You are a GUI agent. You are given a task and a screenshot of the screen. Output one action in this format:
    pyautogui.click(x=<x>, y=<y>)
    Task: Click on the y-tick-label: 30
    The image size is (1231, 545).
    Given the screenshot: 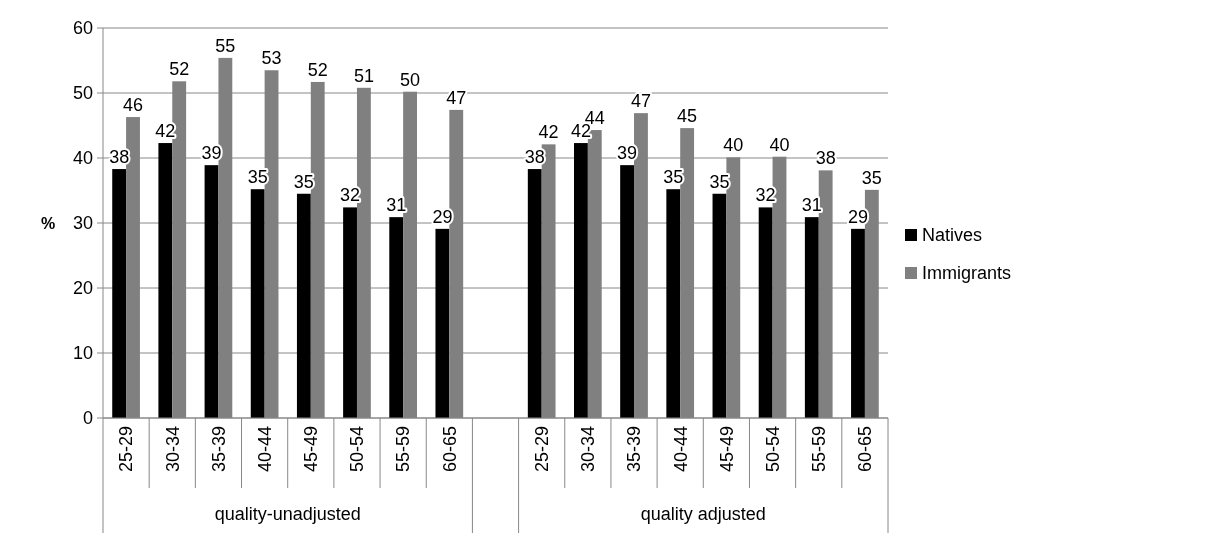 What is the action you would take?
    pyautogui.click(x=82, y=223)
    